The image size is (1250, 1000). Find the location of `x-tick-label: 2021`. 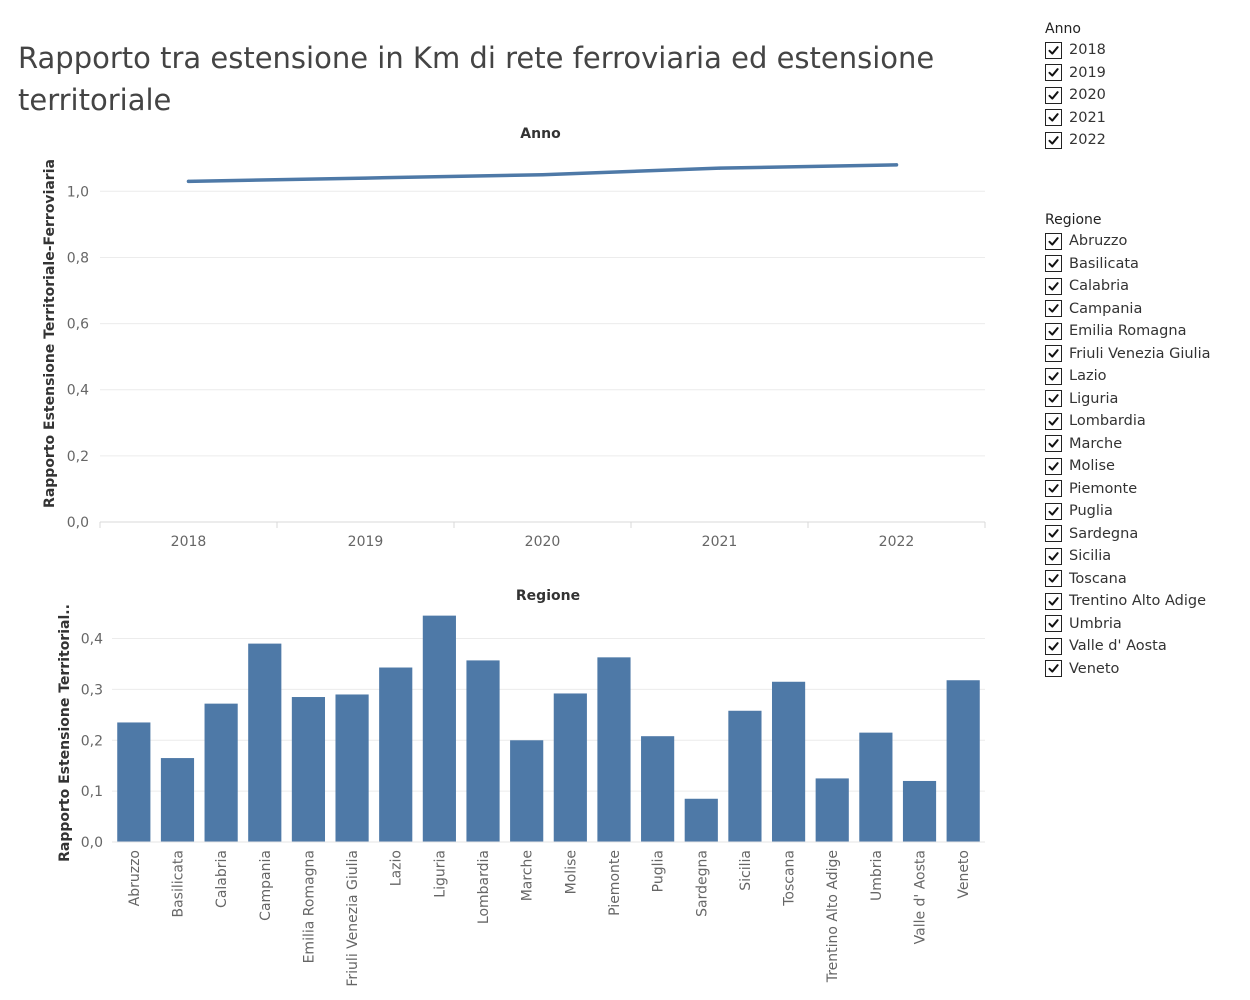

x-tick-label: 2021 is located at coordinates (720, 542).